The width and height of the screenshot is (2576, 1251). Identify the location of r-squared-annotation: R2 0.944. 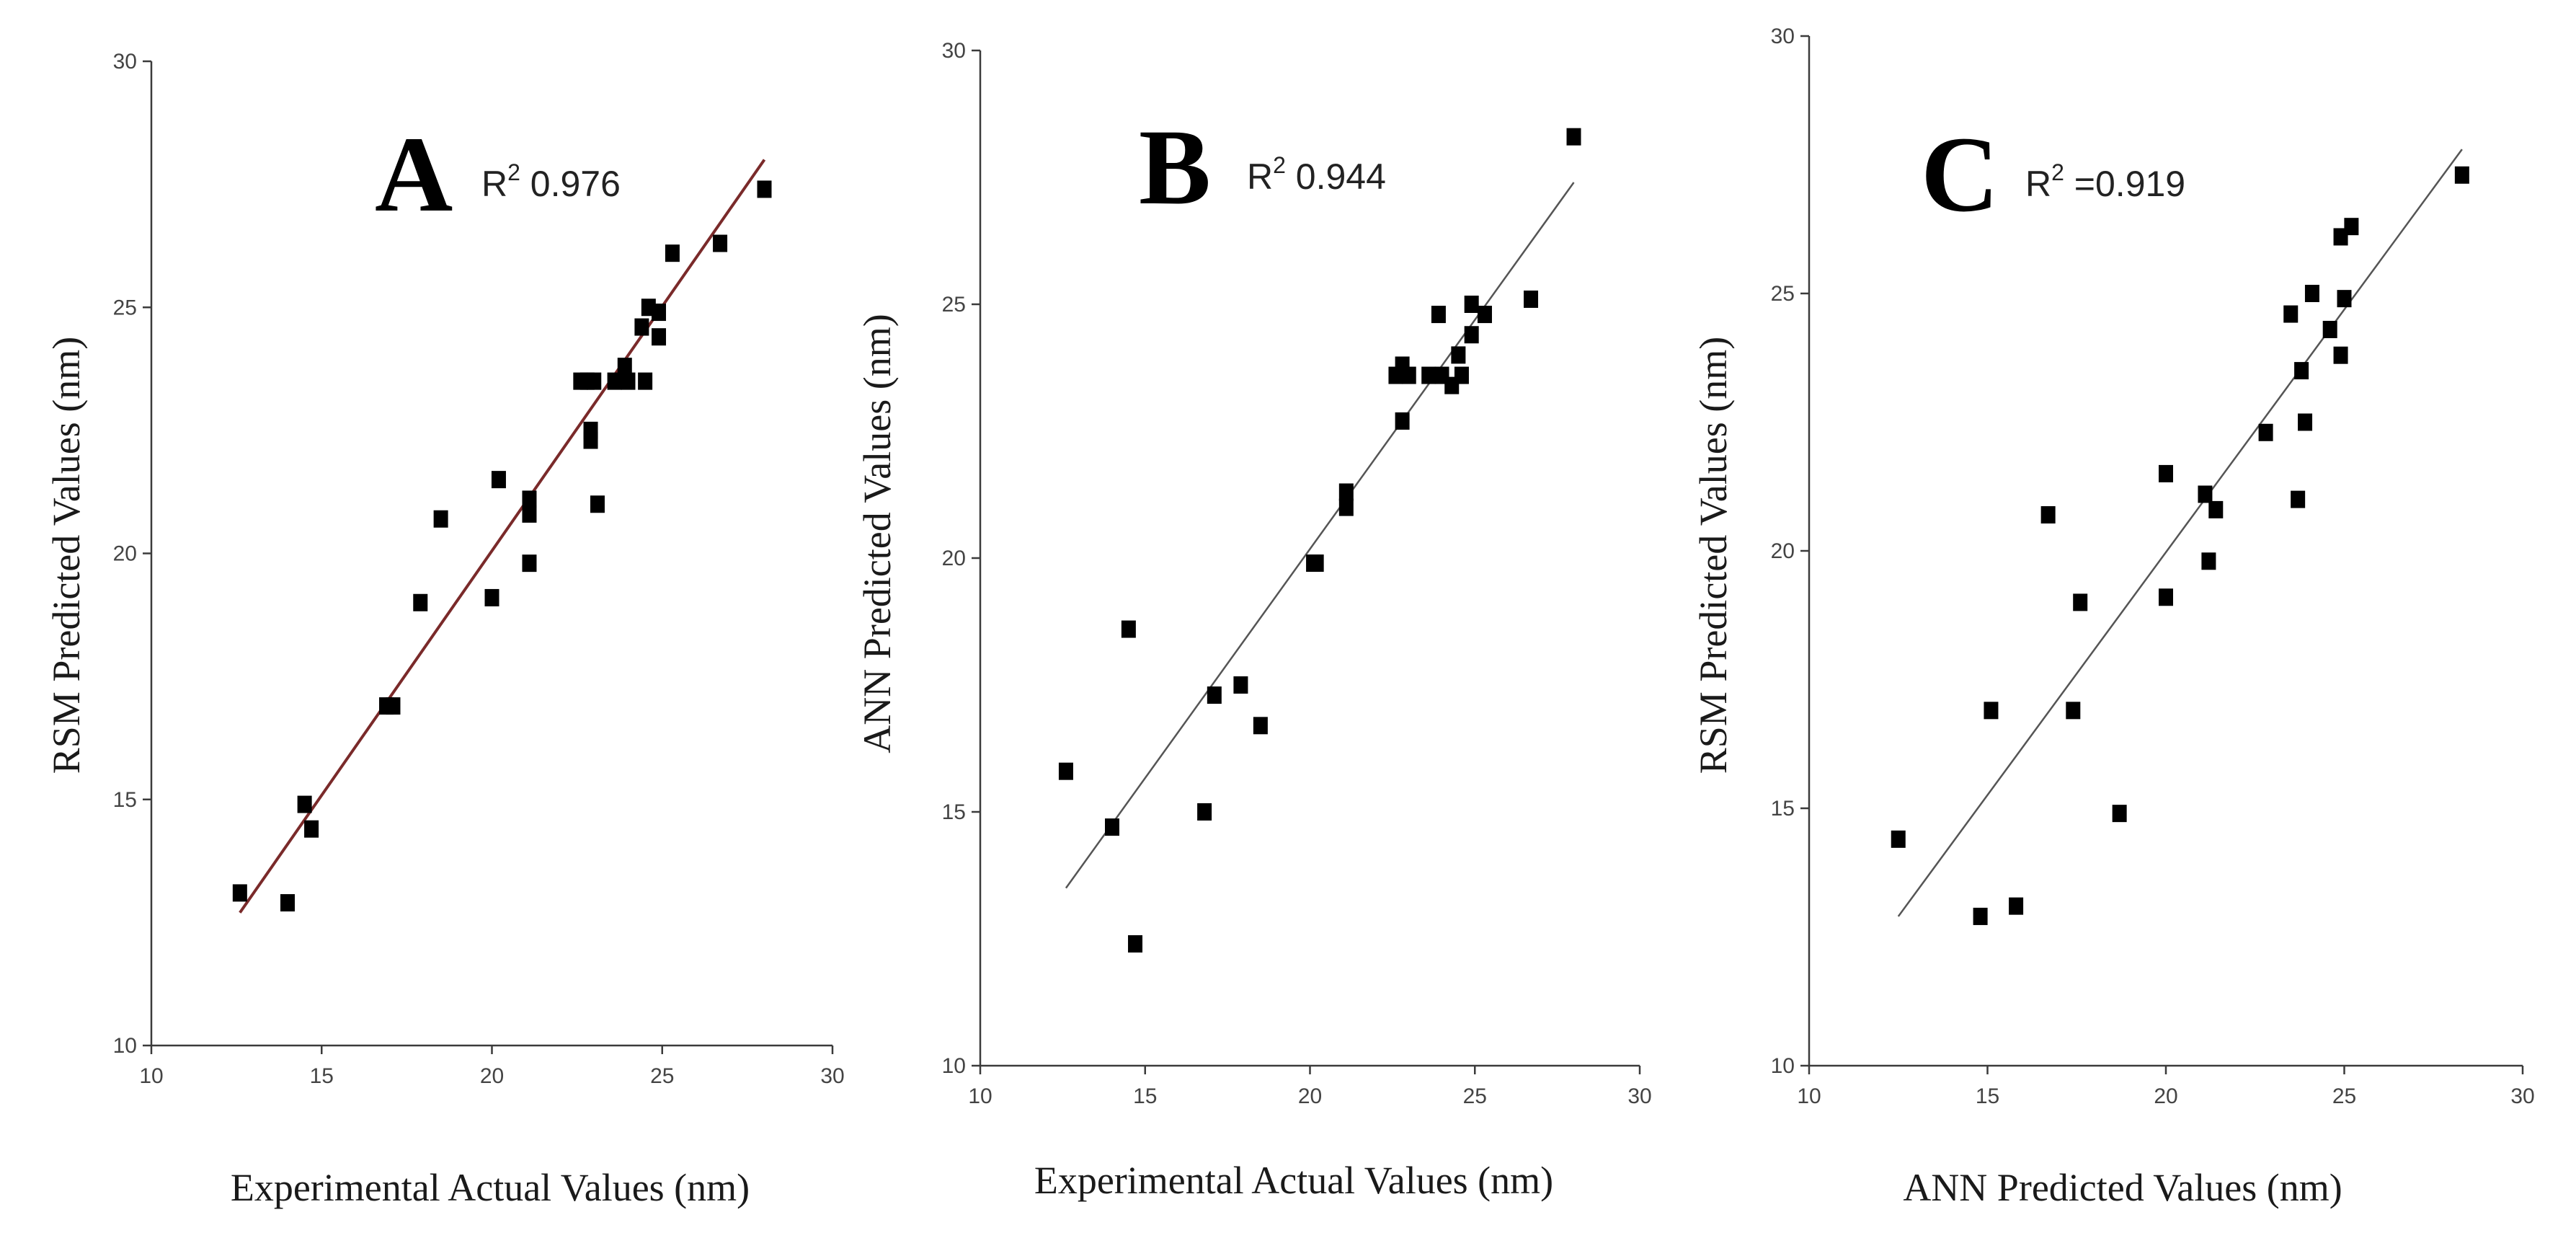
(1316, 174).